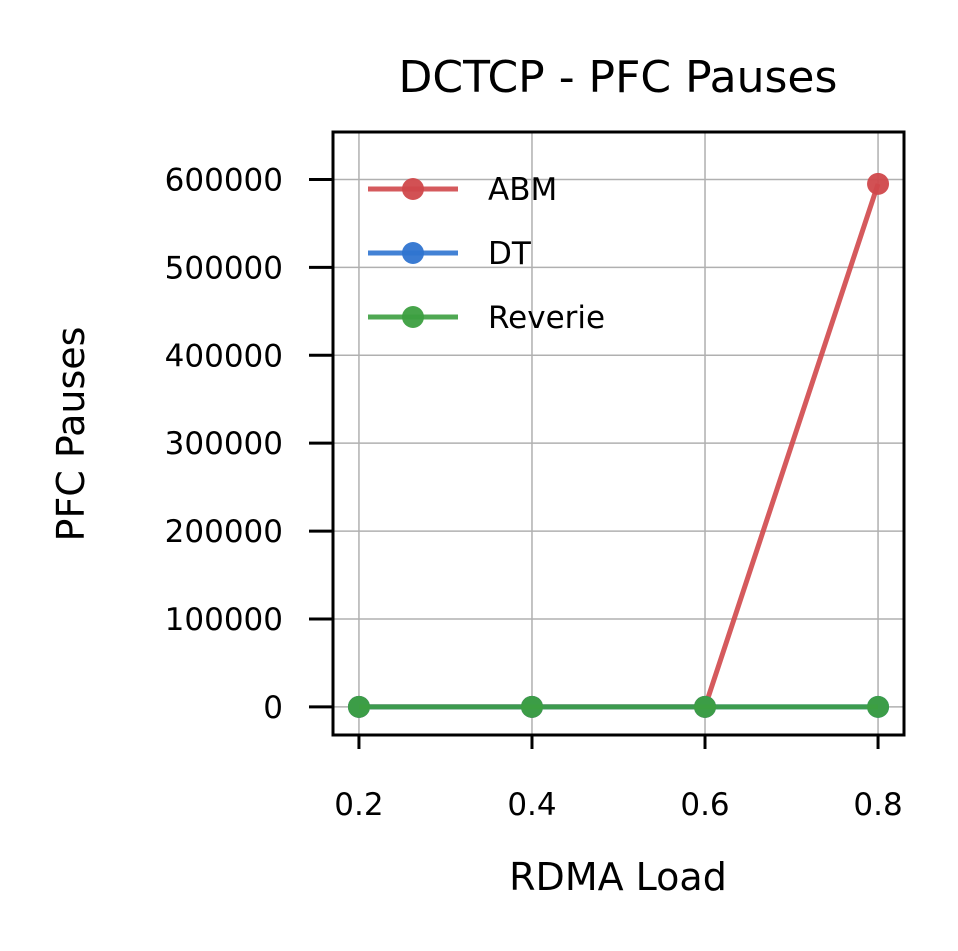 The height and width of the screenshot is (951, 958). Describe the element at coordinates (224, 532) in the screenshot. I see `y-tick-label: 200000` at that location.